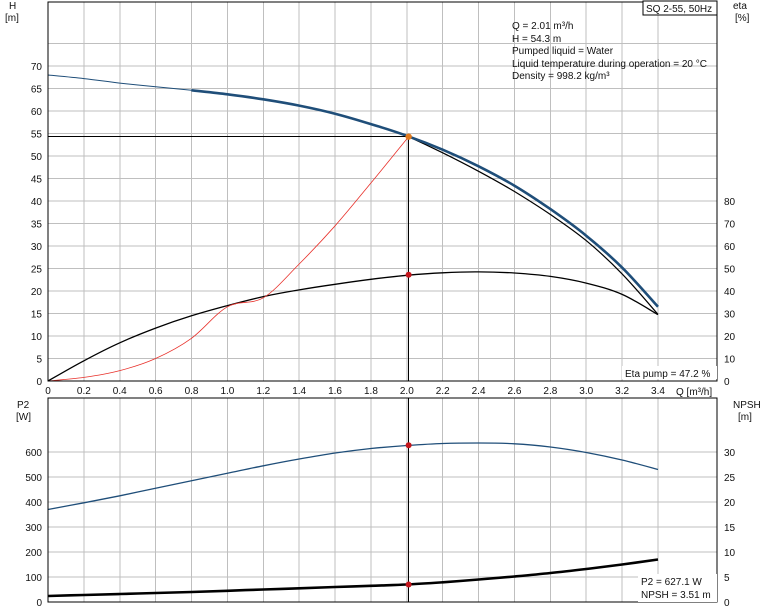  Describe the element at coordinates (747, 405) in the screenshot. I see `npsh-axis-title: NPSH` at that location.